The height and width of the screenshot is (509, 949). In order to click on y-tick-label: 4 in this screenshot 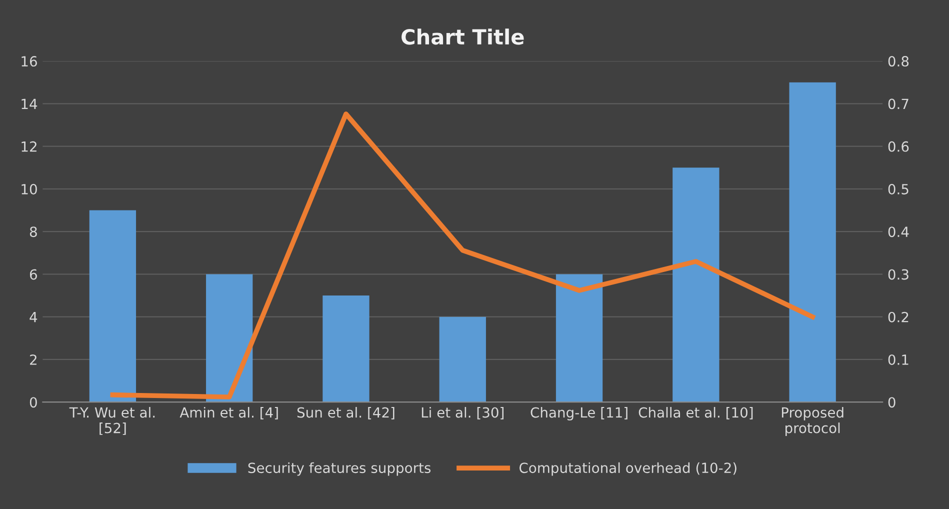, I will do `click(34, 317)`.